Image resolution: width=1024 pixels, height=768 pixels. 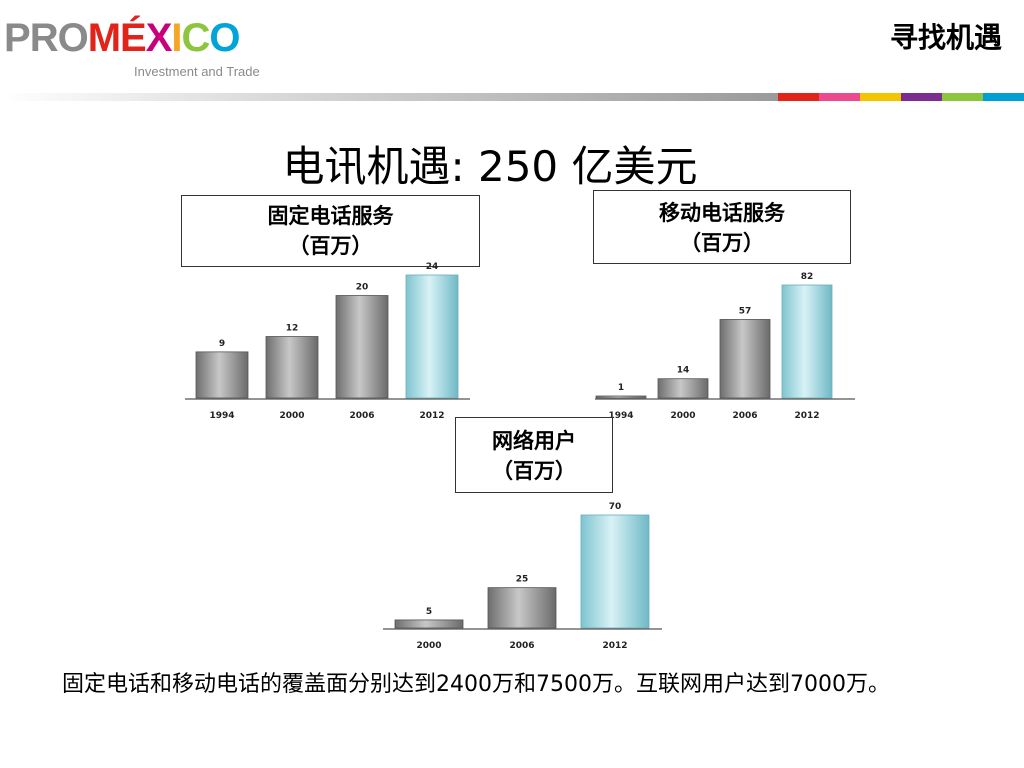 What do you see at coordinates (362, 288) in the screenshot?
I see `bar-value-label: 20` at bounding box center [362, 288].